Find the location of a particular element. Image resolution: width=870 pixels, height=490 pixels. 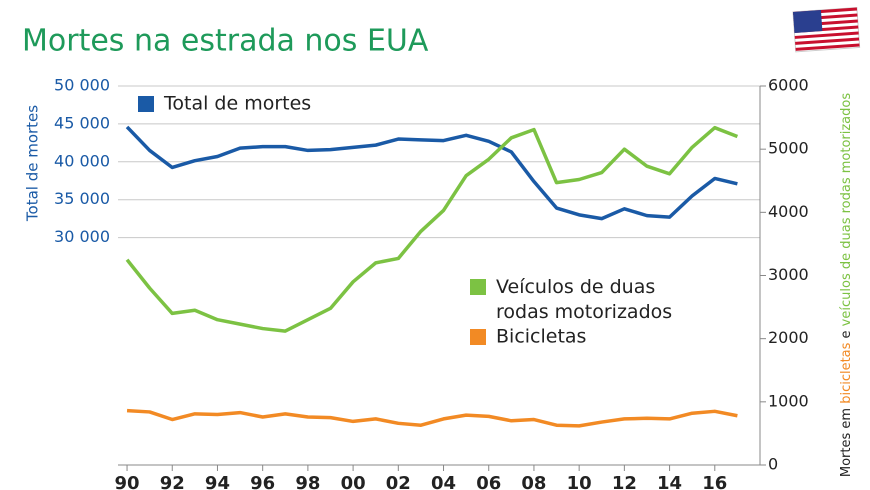

flag-icon is located at coordinates (826, 30).